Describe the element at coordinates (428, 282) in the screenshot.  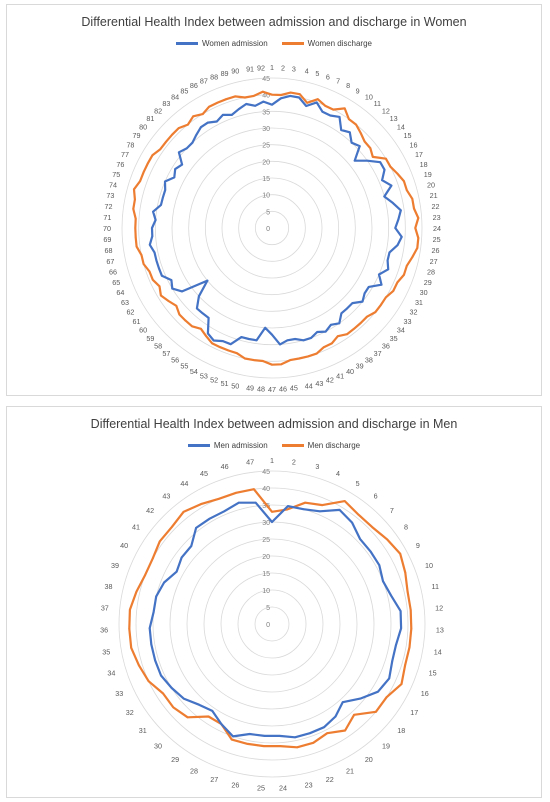
I see `category-label: 29` at that location.